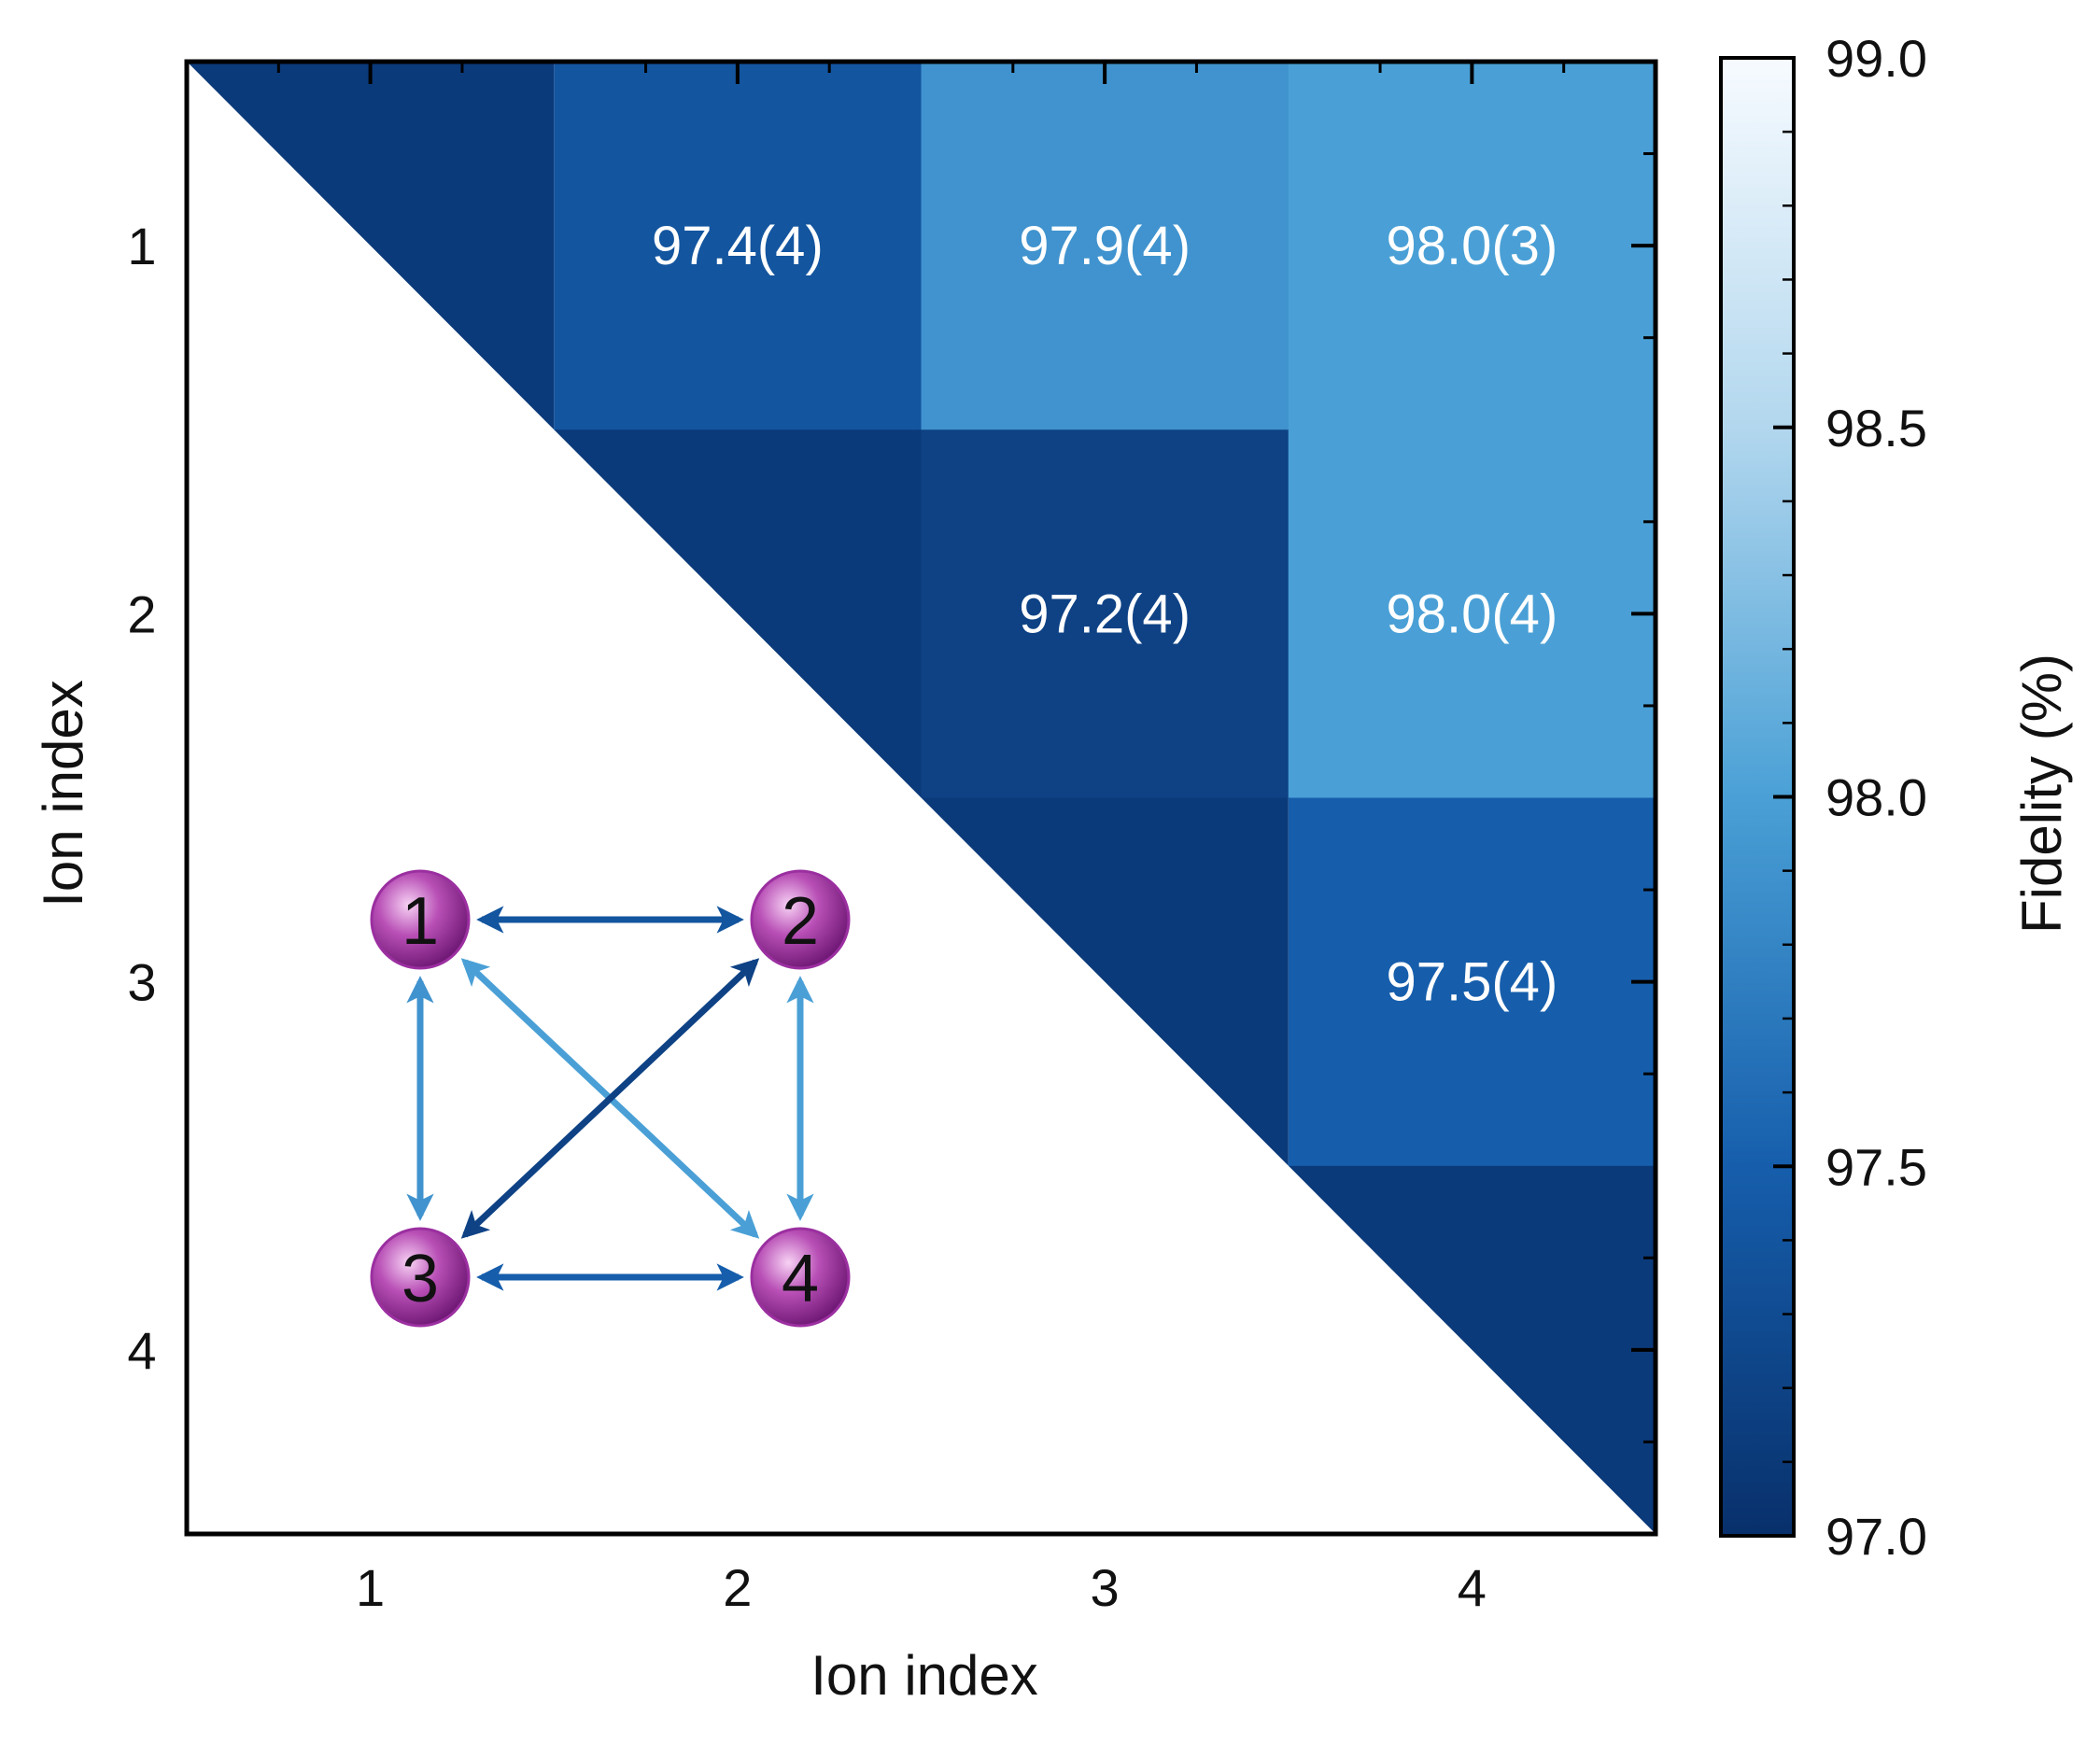  Describe the element at coordinates (924, 1676) in the screenshot. I see `x-axis-label: Ion index` at that location.